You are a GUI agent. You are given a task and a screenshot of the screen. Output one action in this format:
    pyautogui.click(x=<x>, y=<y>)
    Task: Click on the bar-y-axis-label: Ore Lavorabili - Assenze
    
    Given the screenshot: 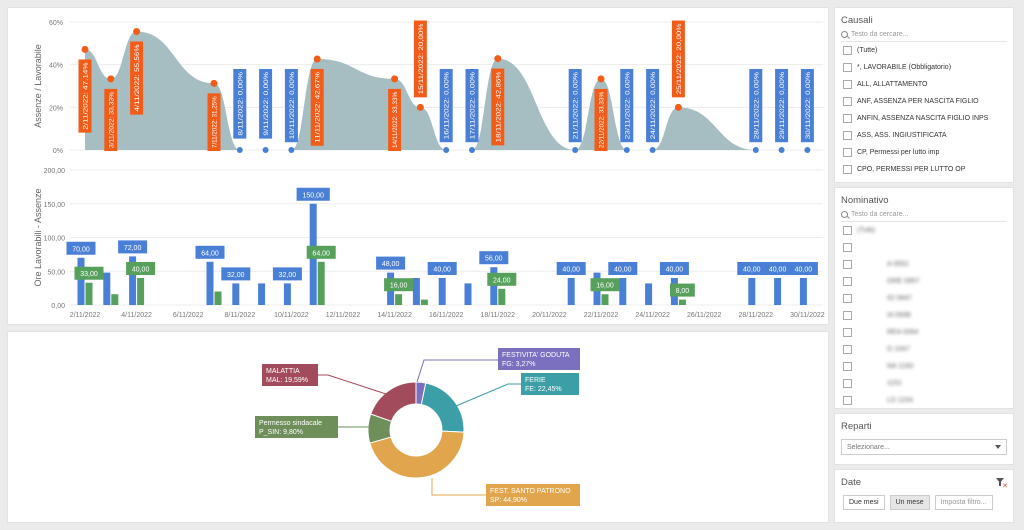 What is the action you would take?
    pyautogui.click(x=38, y=237)
    